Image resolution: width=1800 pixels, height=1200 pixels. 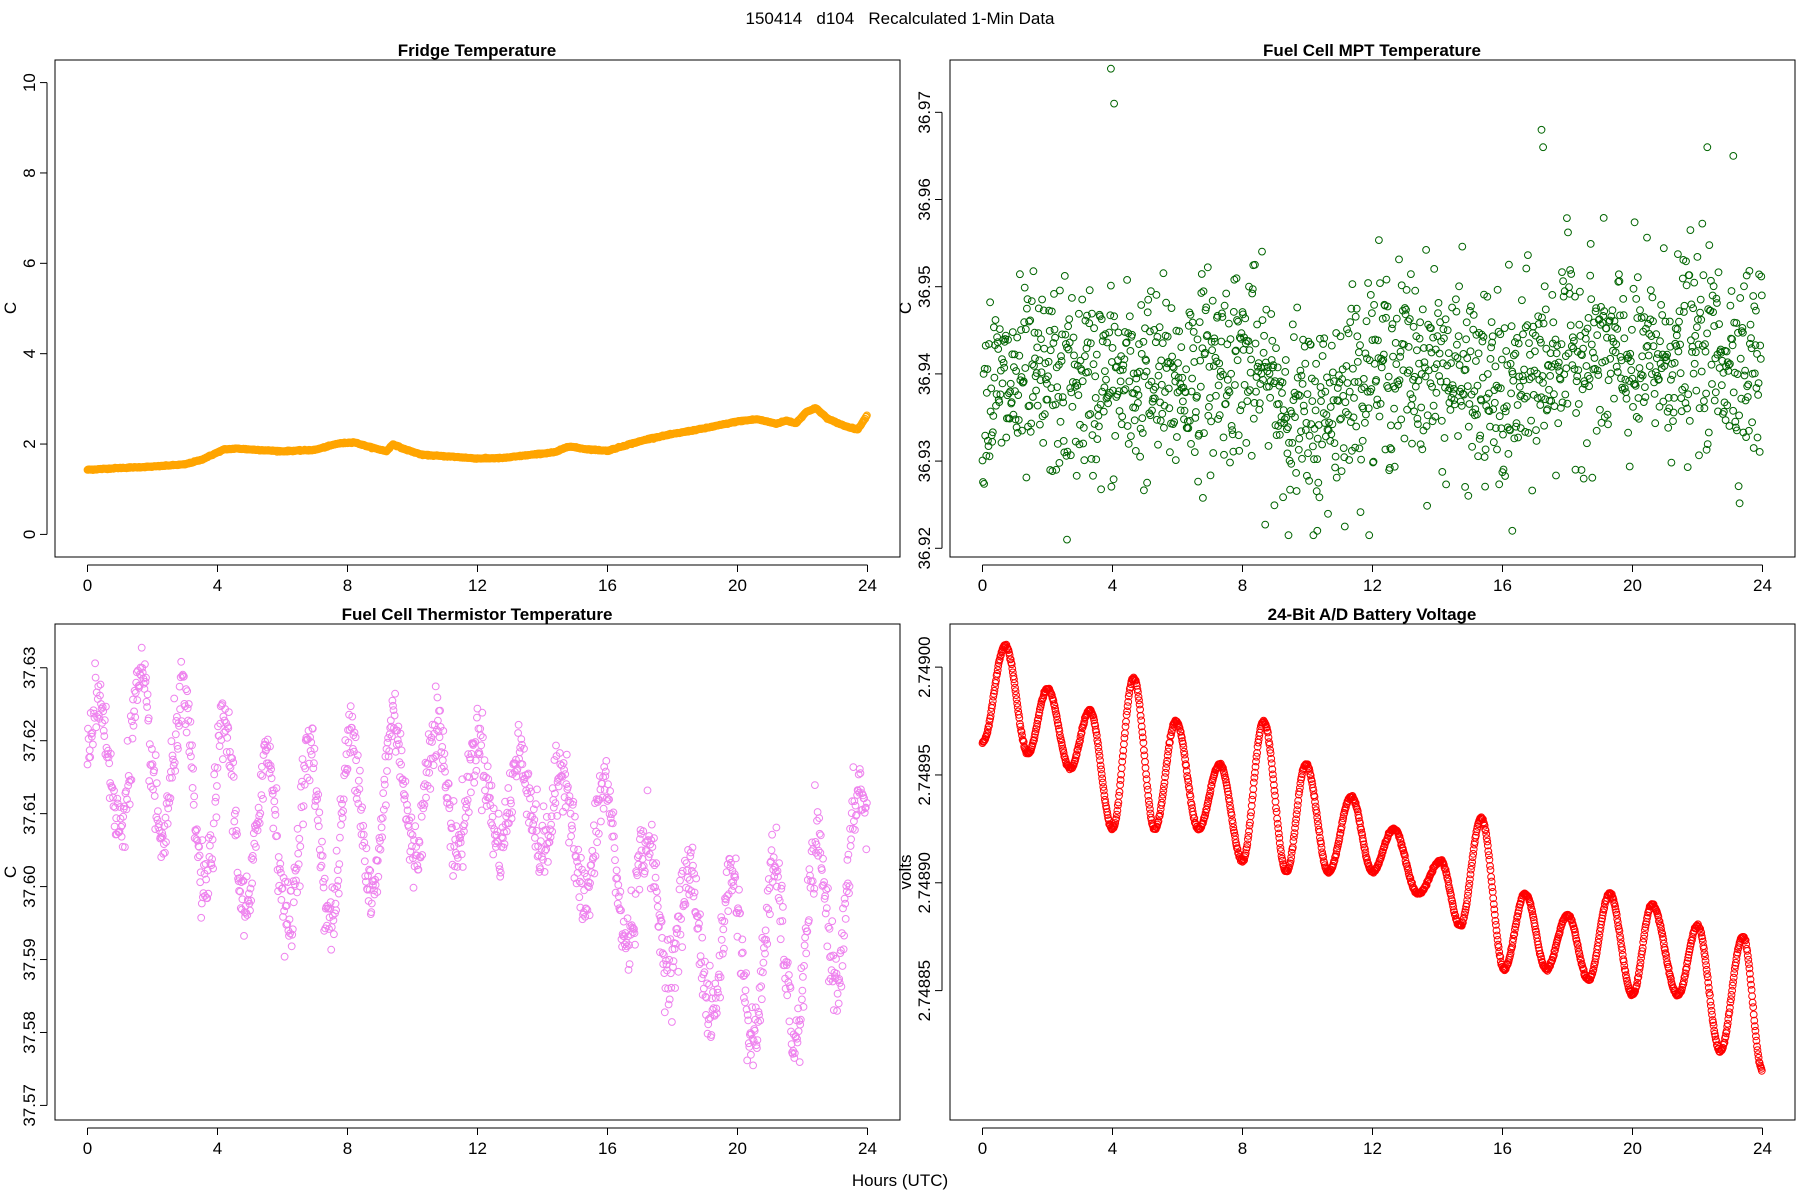 I want to click on x-tick-label: 0, so click(x=982, y=1148).